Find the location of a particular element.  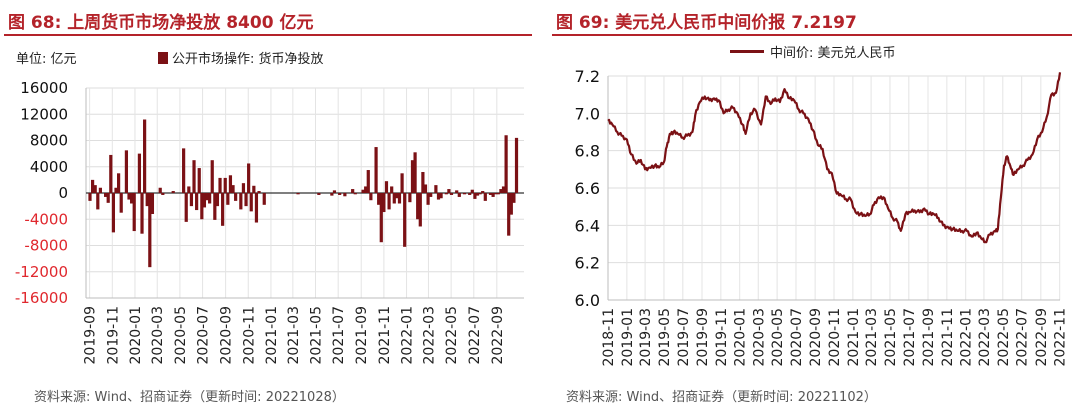

y-tick-label: 6.4 is located at coordinates (587, 225).